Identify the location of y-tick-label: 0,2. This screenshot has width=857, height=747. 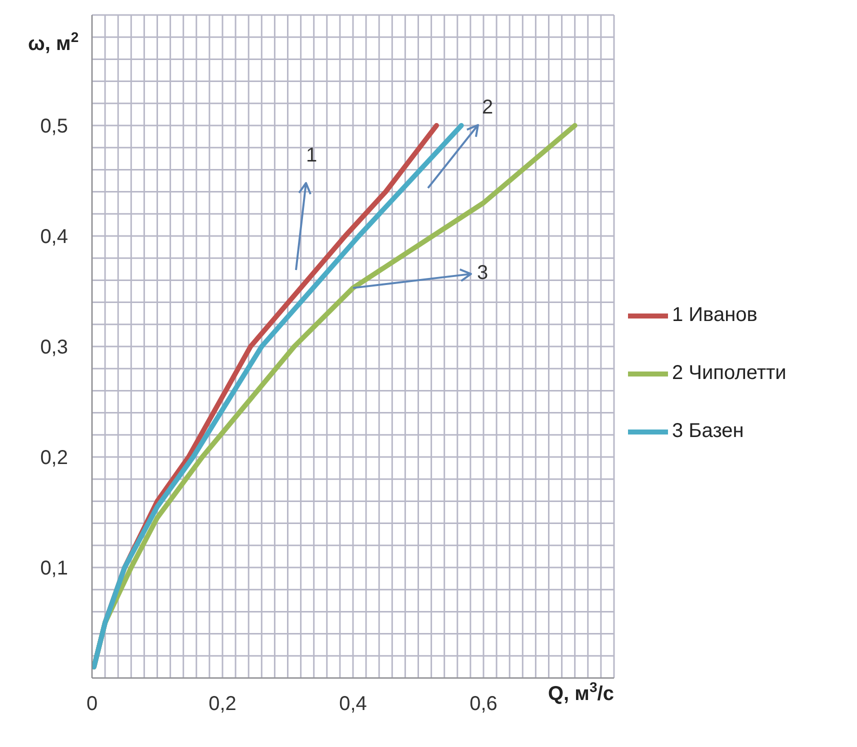
(54, 458).